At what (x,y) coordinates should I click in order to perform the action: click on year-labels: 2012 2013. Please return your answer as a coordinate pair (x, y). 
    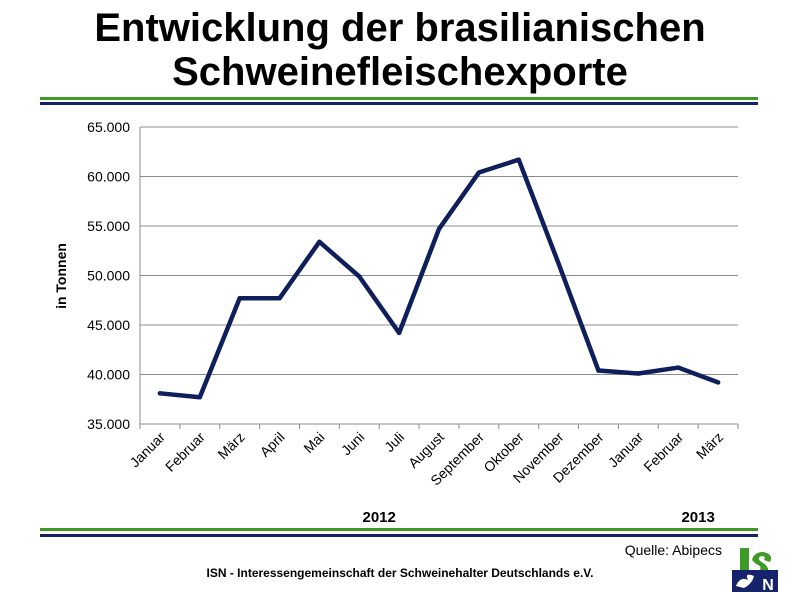
    Looking at the image, I should click on (539, 517).